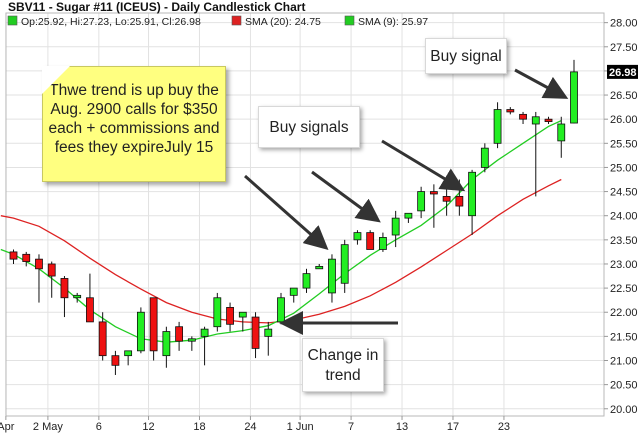 This screenshot has width=641, height=440. I want to click on x-tick-label: 1 Jun, so click(300, 427).